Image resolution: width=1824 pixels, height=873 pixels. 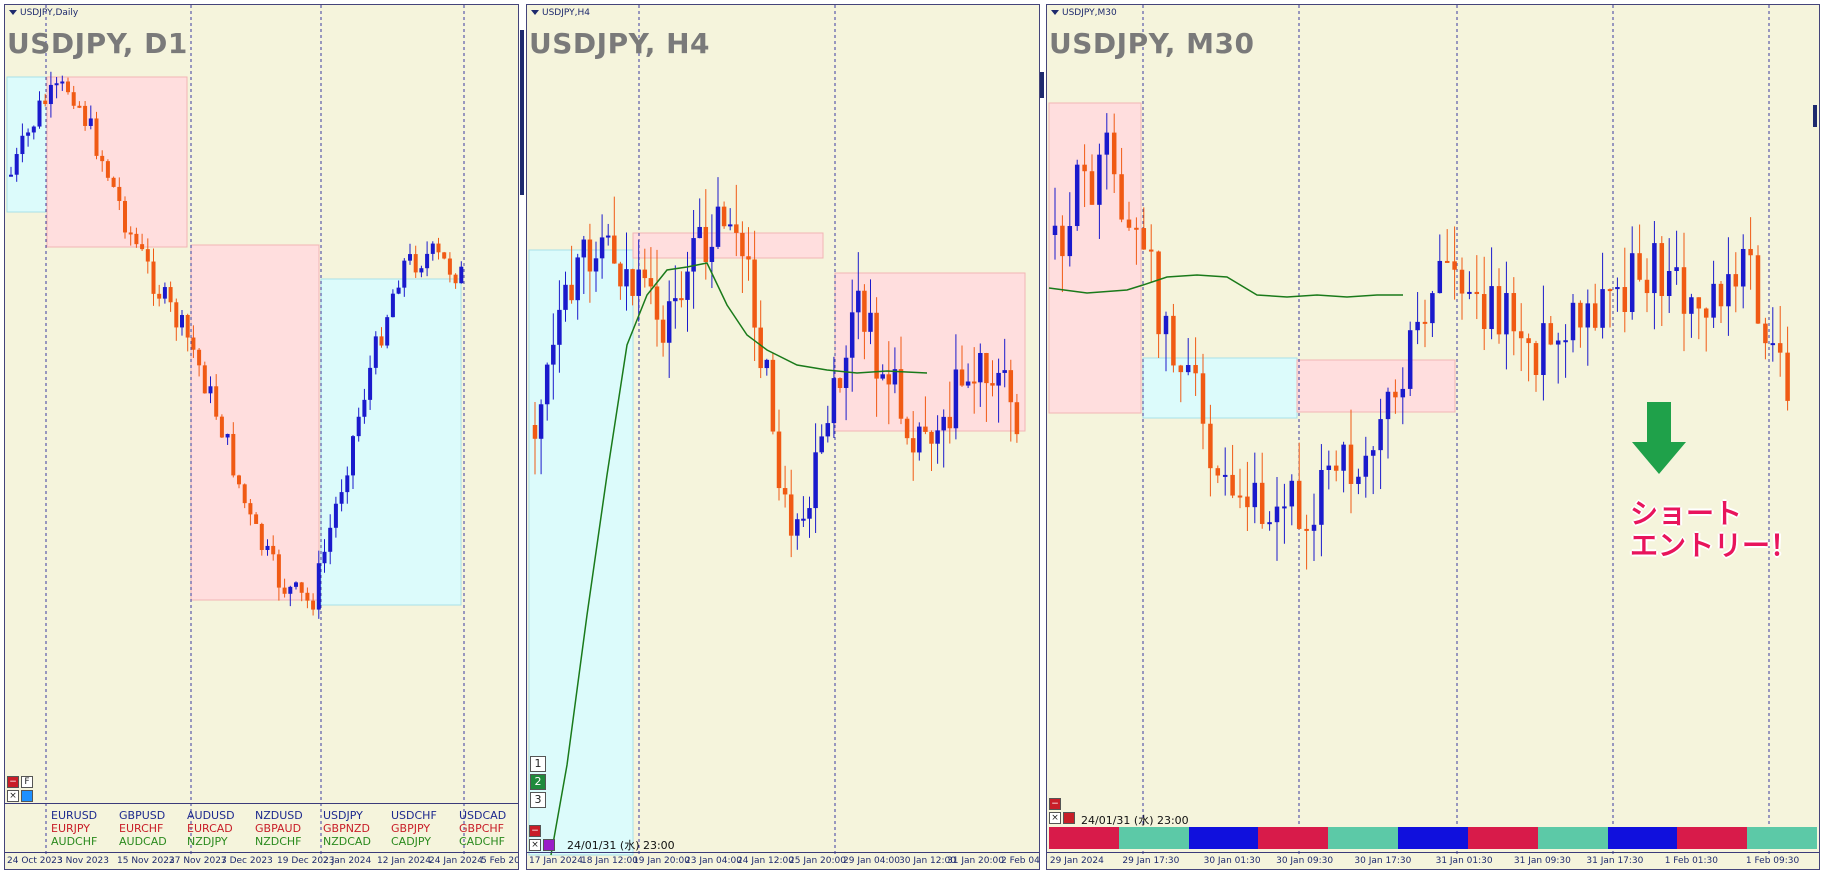 I want to click on currency-pair: AUDCHF, so click(x=74, y=841).